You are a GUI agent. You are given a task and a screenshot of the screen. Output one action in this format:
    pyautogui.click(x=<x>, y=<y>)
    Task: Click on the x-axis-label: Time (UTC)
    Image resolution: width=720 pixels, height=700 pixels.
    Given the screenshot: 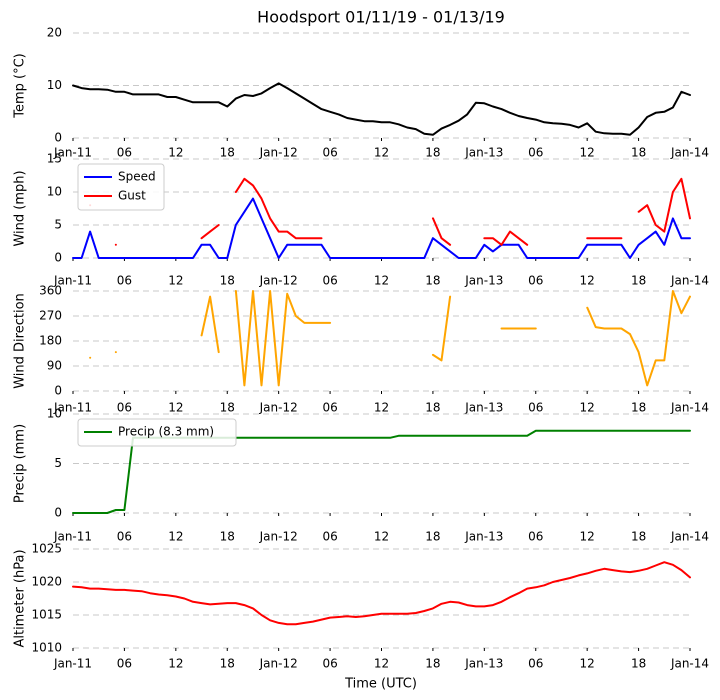 What is the action you would take?
    pyautogui.click(x=380, y=684)
    